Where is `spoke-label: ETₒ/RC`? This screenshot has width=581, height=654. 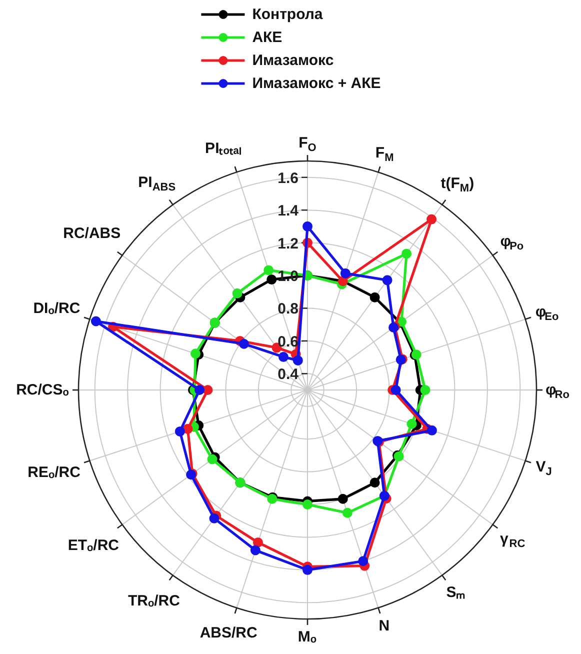
spoke-label: ETₒ/RC is located at coordinates (94, 545).